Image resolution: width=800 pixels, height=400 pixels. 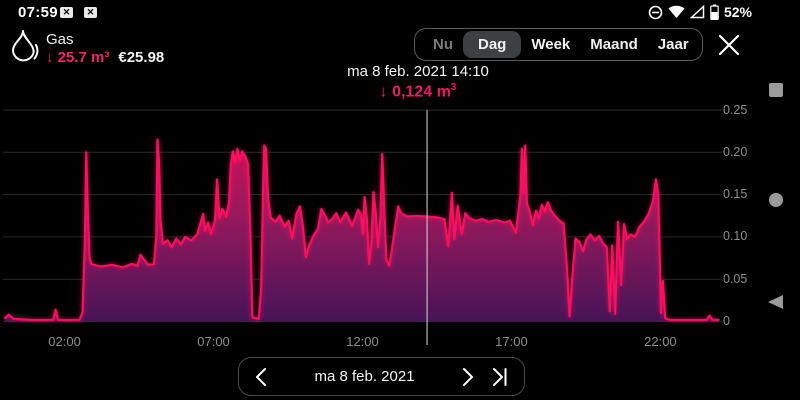 What do you see at coordinates (443, 44) in the screenshot?
I see `tab-nu: Nu` at bounding box center [443, 44].